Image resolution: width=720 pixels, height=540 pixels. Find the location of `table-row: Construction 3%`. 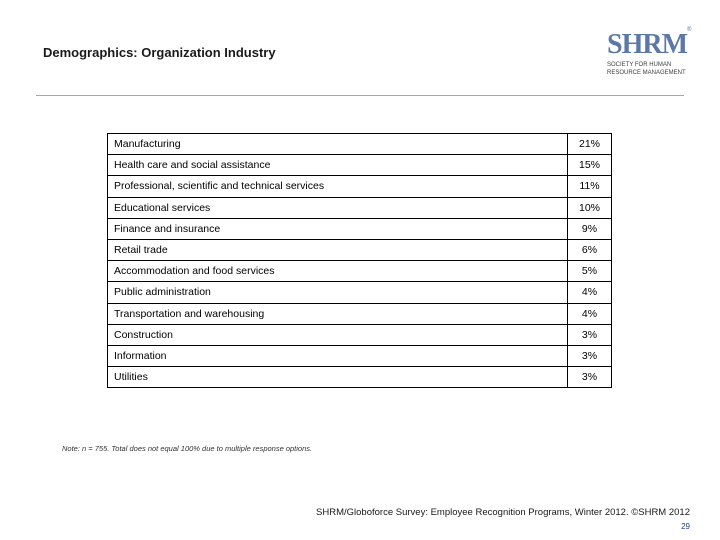

table-row: Construction 3% is located at coordinates (359, 334).